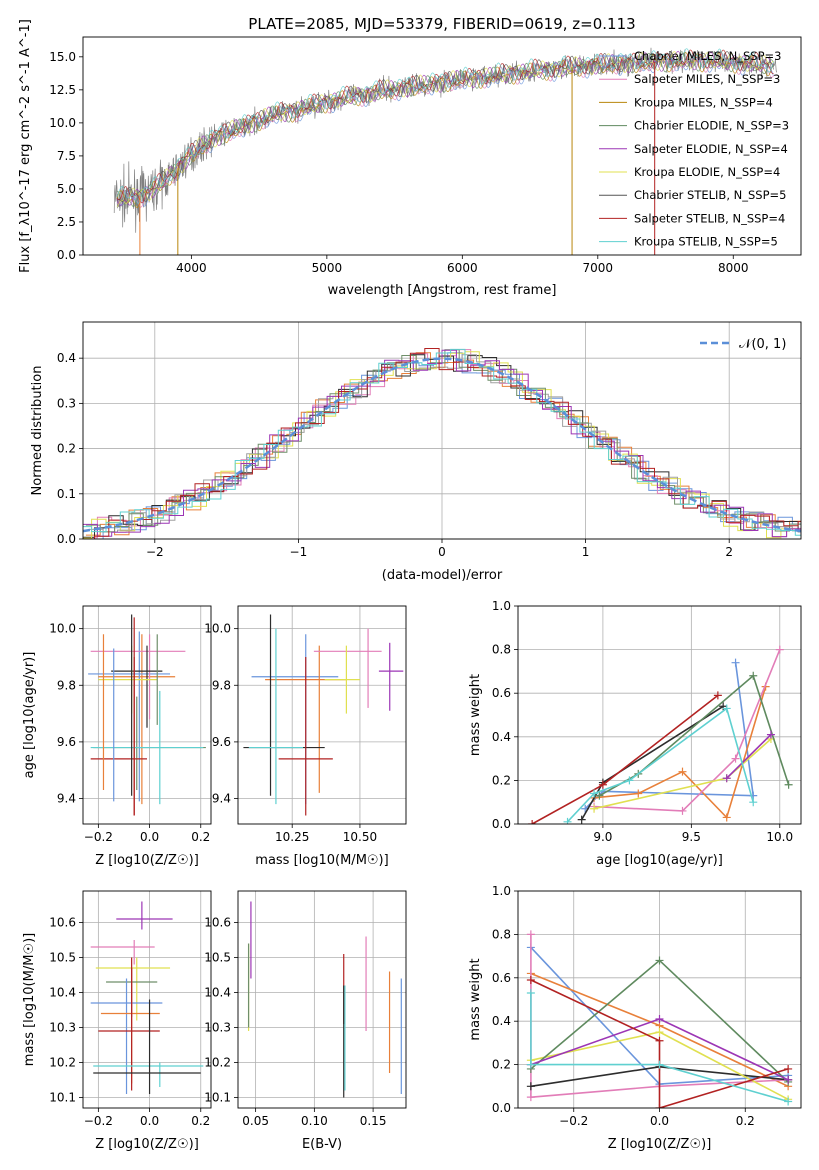  What do you see at coordinates (707, 56) in the screenshot?
I see `legend-label: Chabrier MILES, N_SSP=3` at bounding box center [707, 56].